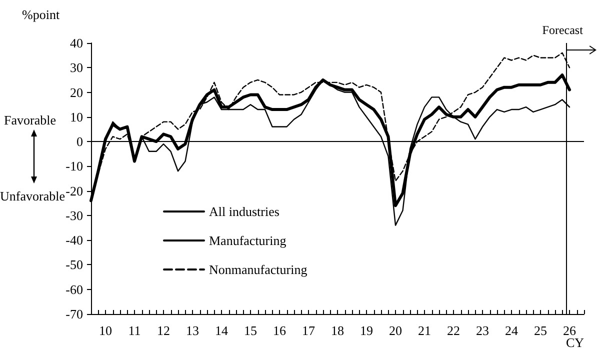 The image size is (615, 358). I want to click on y-tick-label: -40, so click(74, 240).